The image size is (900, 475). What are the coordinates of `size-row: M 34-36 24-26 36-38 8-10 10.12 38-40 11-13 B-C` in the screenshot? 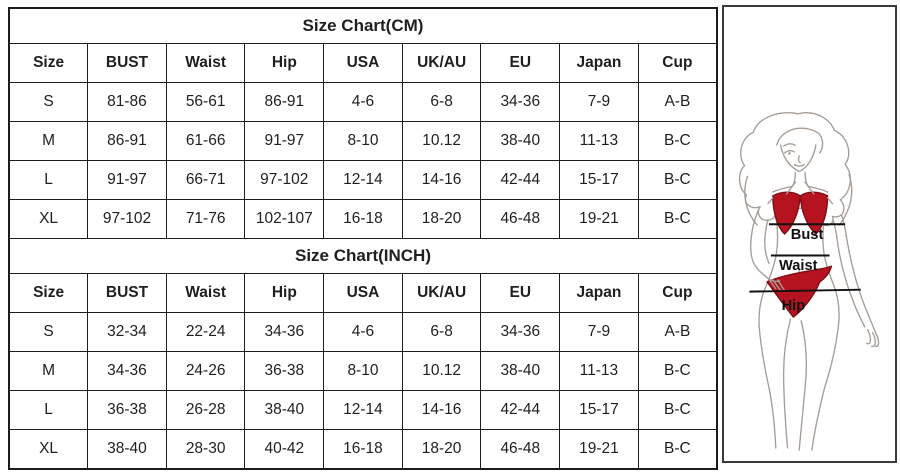 It's located at (363, 371).